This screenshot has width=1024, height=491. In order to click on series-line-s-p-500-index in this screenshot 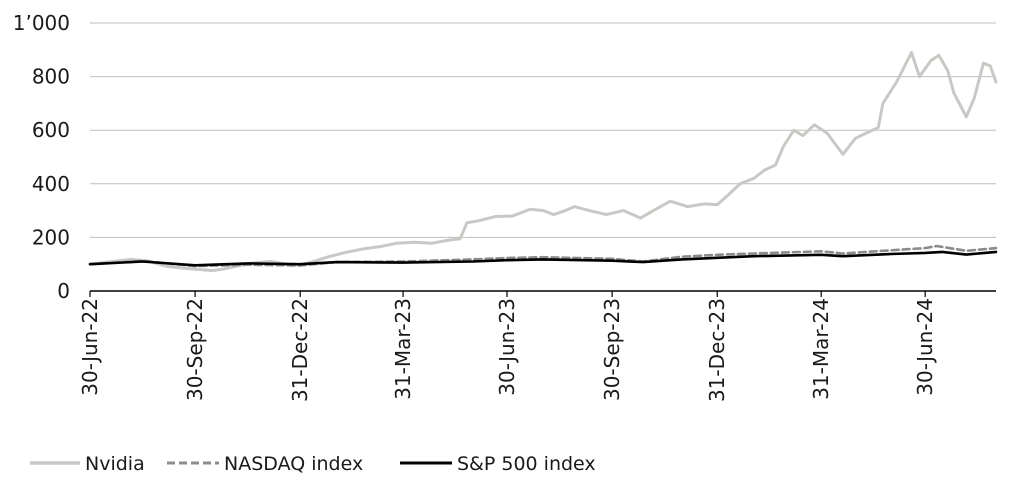, I will do `click(543, 258)`.